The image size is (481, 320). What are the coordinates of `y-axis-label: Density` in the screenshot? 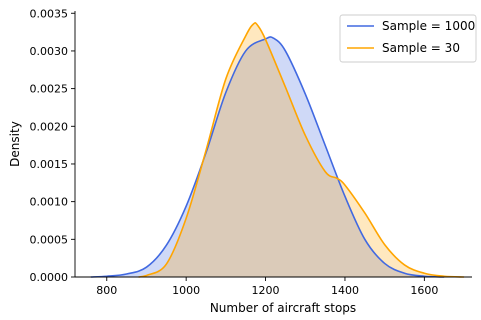 It's located at (15, 144).